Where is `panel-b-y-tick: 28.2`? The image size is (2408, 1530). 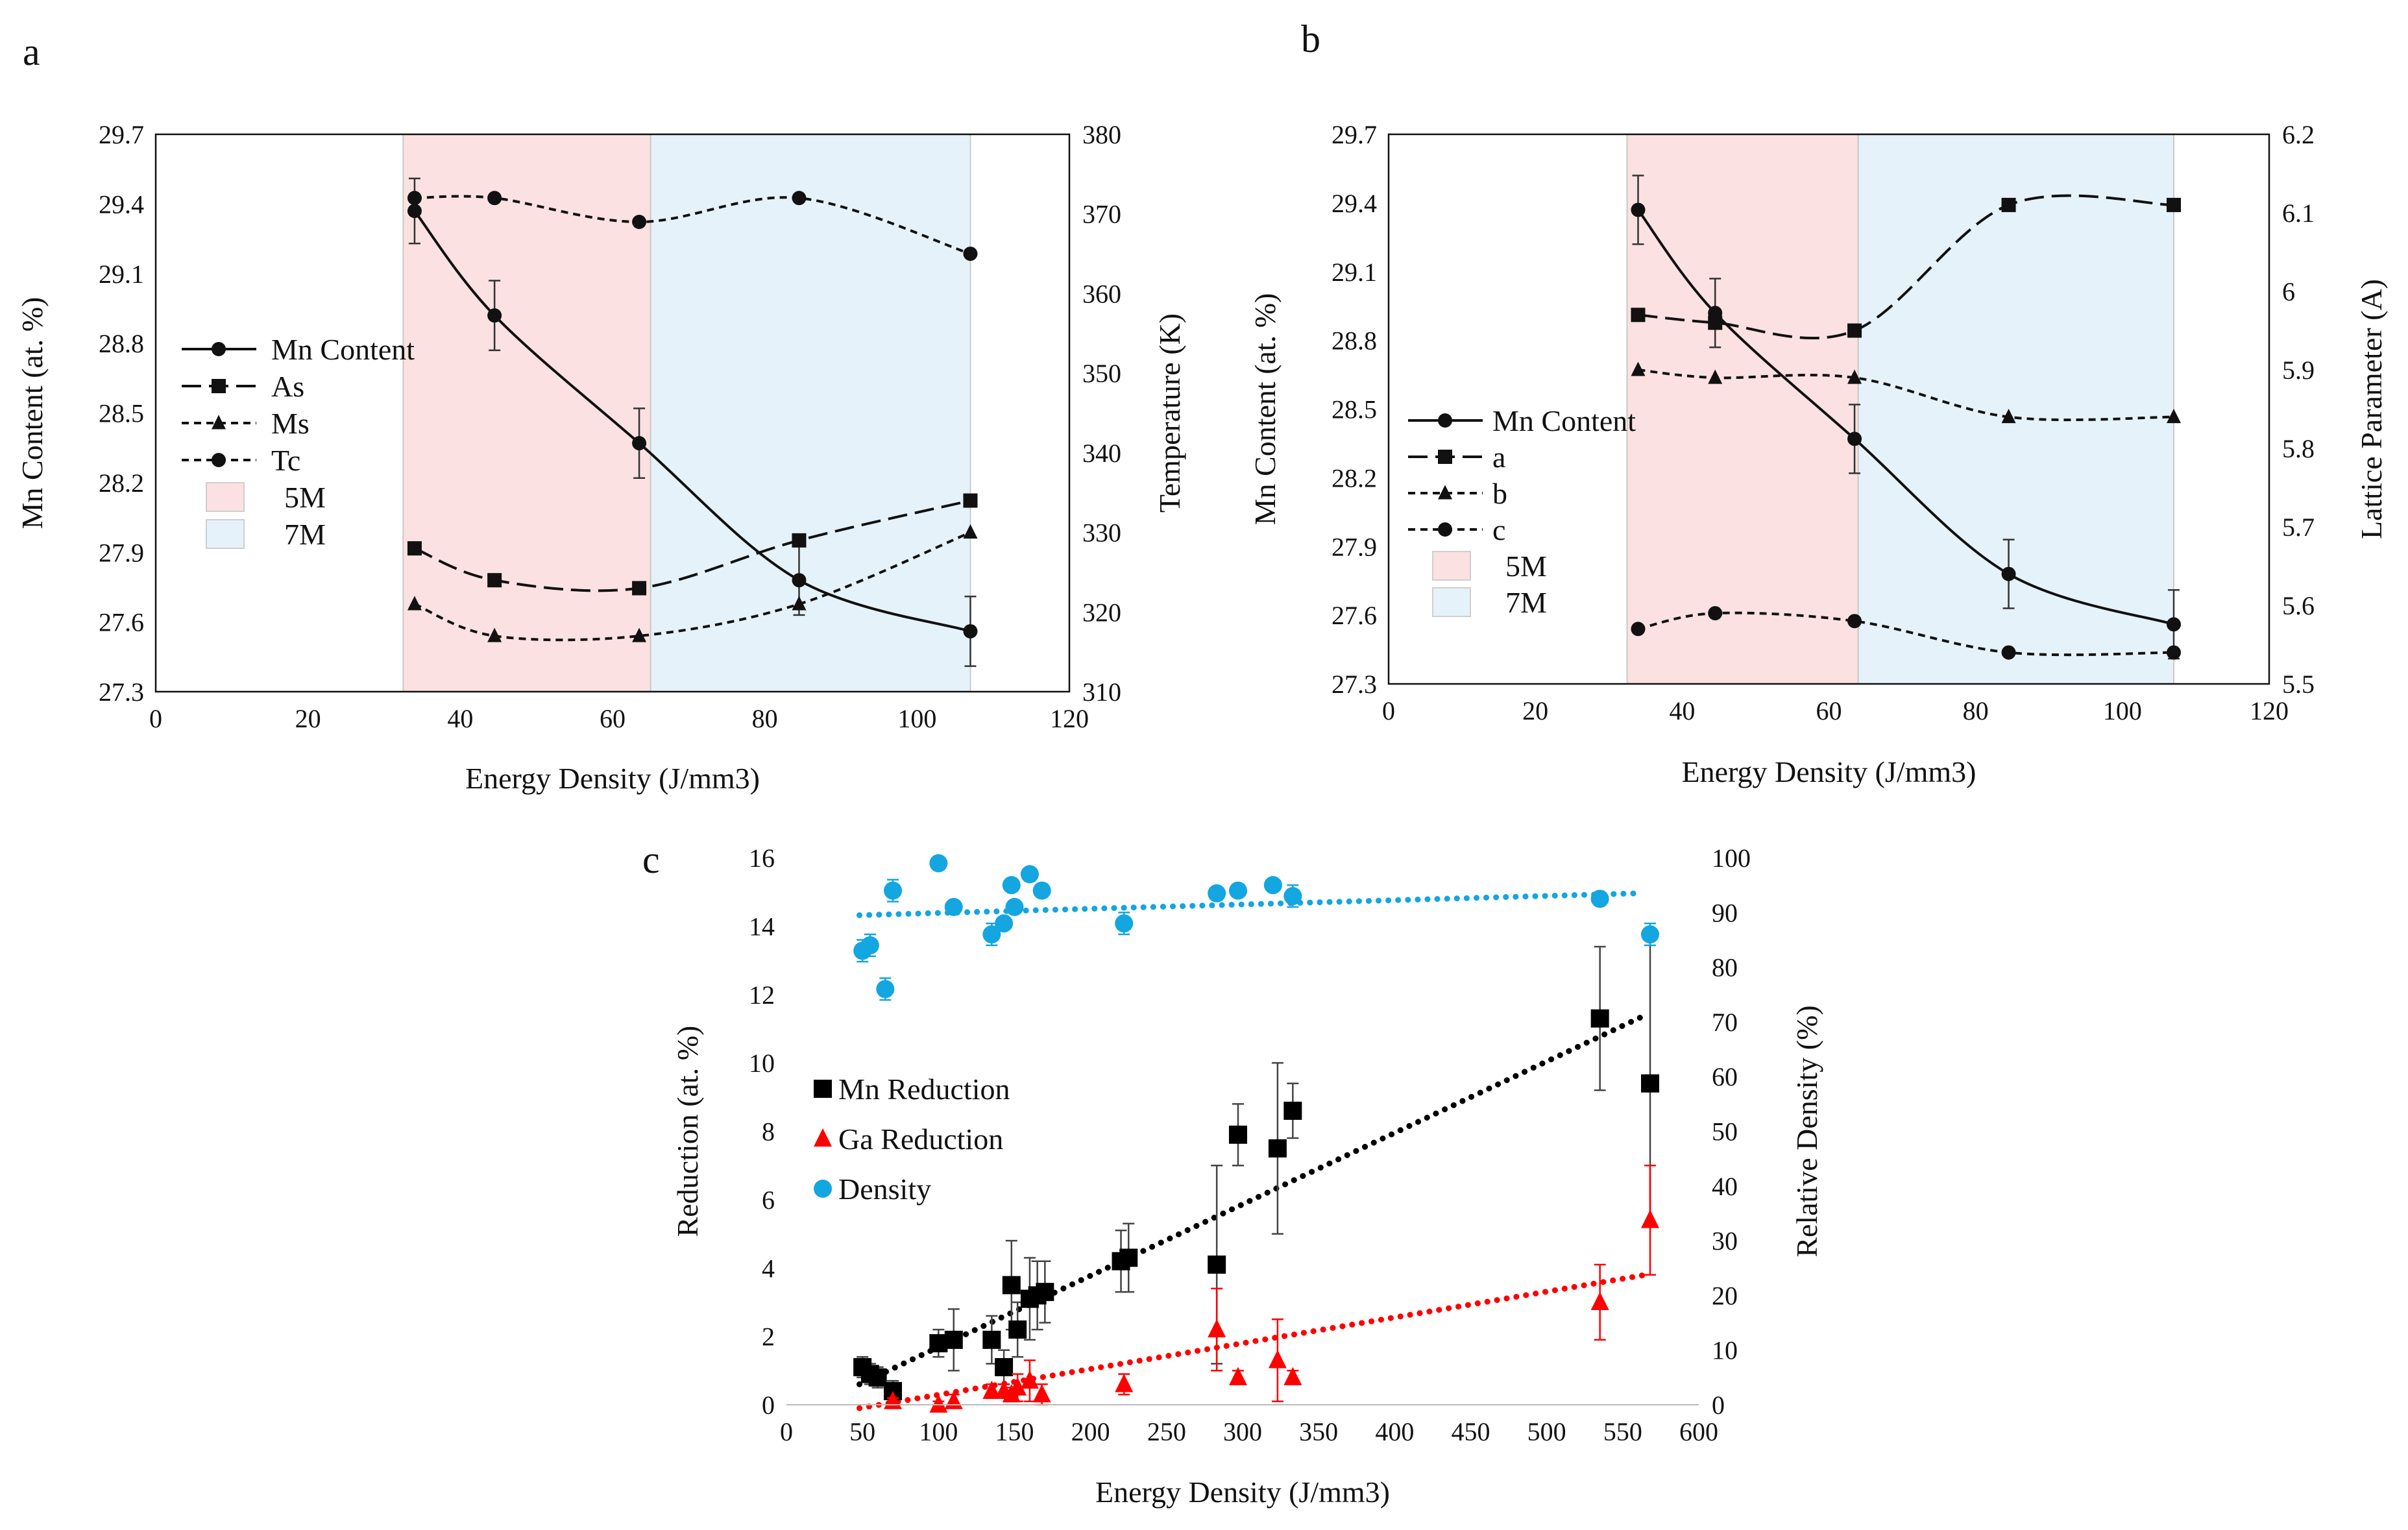
panel-b-y-tick: 28.2 is located at coordinates (1354, 478).